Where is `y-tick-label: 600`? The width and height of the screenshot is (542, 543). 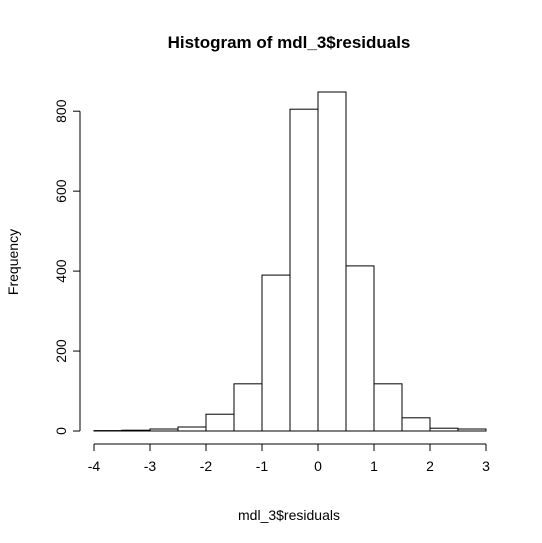 y-tick-label: 600 is located at coordinates (61, 191).